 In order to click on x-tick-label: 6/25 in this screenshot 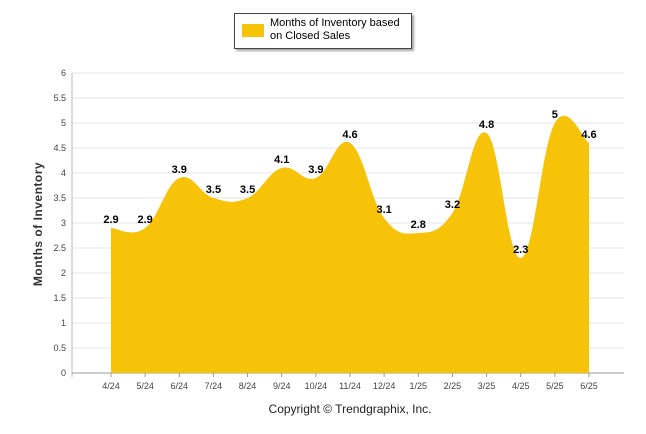, I will do `click(589, 386)`.